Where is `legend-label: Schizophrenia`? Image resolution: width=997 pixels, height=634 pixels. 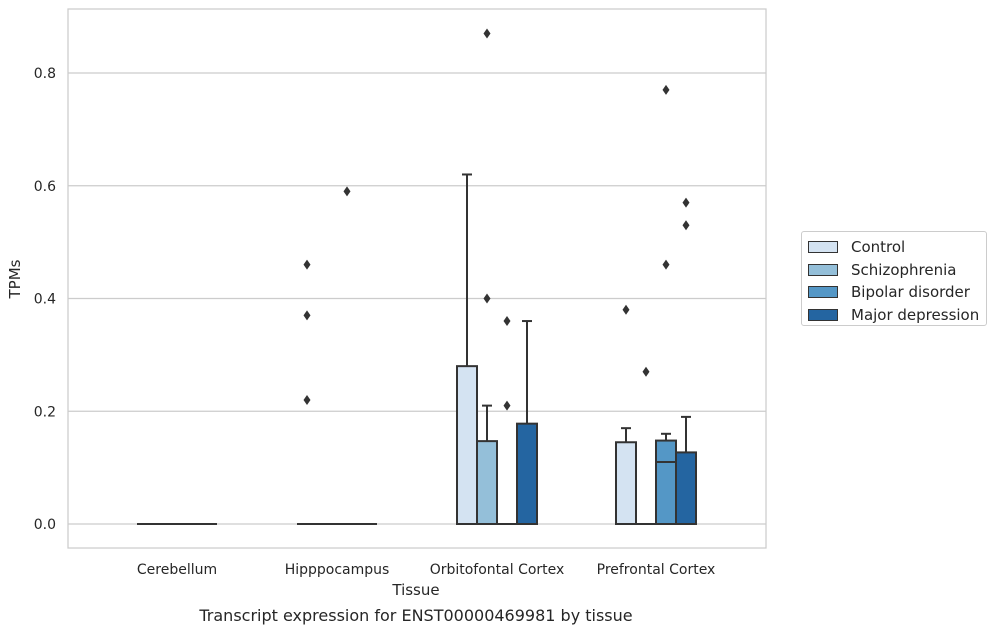 legend-label: Schizophrenia is located at coordinates (904, 269).